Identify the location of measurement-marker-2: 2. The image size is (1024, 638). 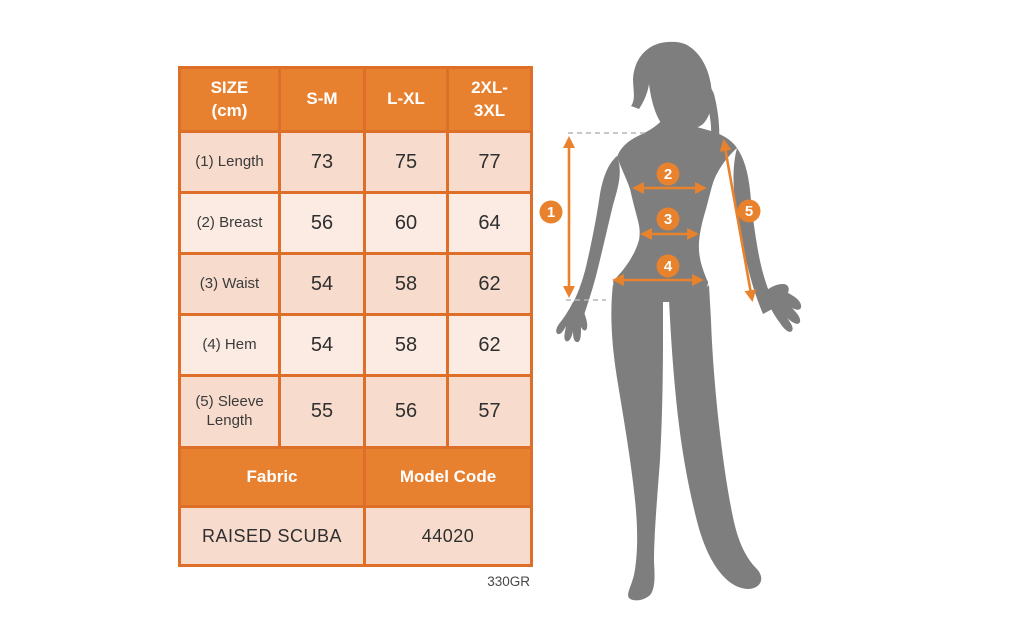
(668, 174).